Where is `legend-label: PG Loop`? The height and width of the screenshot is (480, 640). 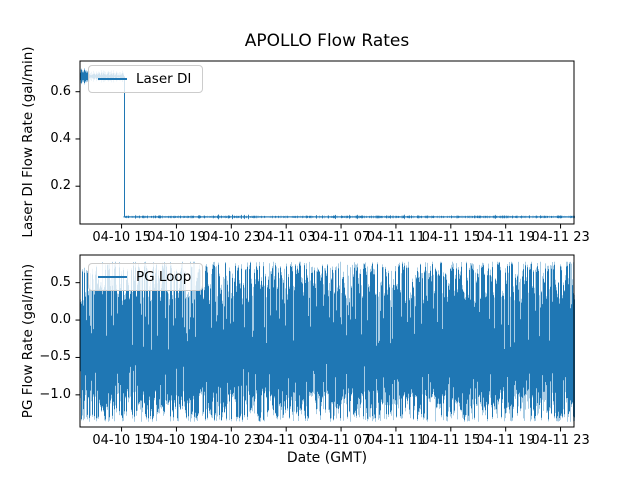
legend-label: PG Loop is located at coordinates (164, 277).